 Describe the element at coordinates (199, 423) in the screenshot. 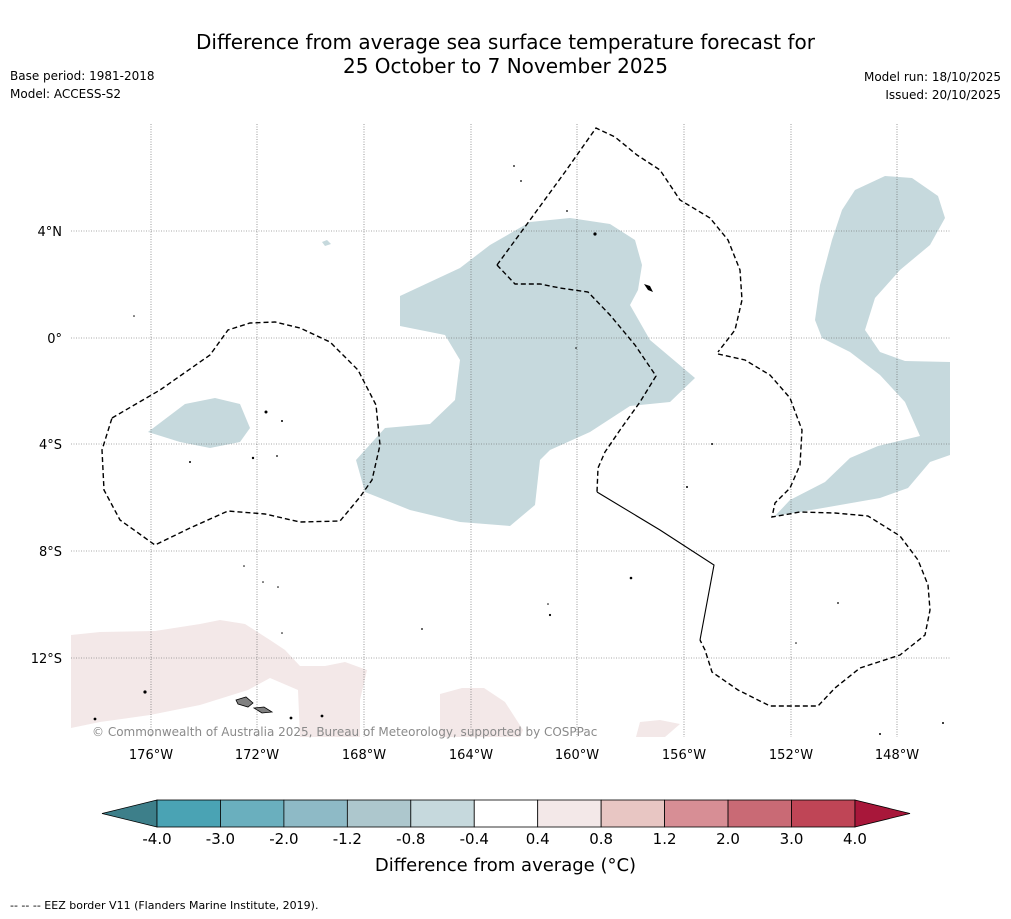

I see `cool-anomaly-west` at that location.